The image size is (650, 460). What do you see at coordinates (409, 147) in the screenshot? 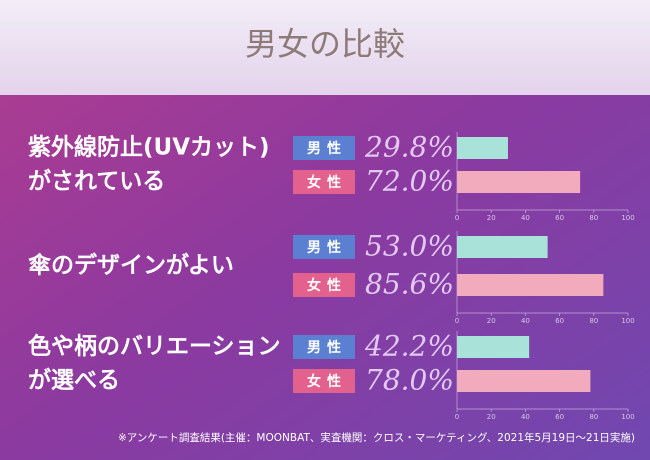
I see `value-label: 29.8%` at bounding box center [409, 147].